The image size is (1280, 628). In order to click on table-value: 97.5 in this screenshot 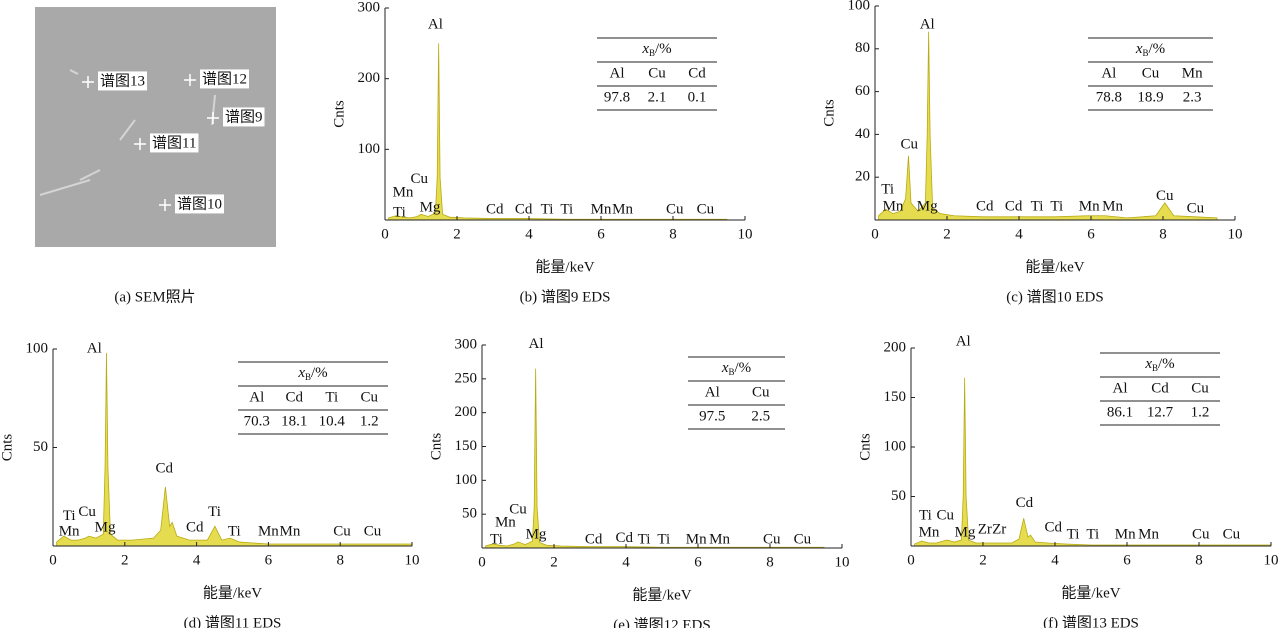, I will do `click(712, 416)`.